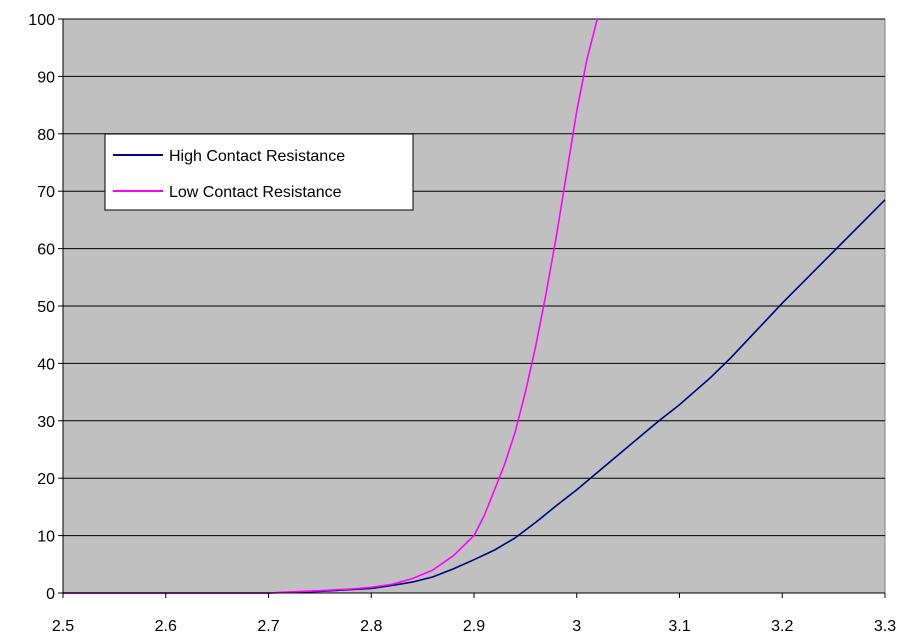 This screenshot has width=904, height=636. I want to click on y-tick-label: 70, so click(46, 192).